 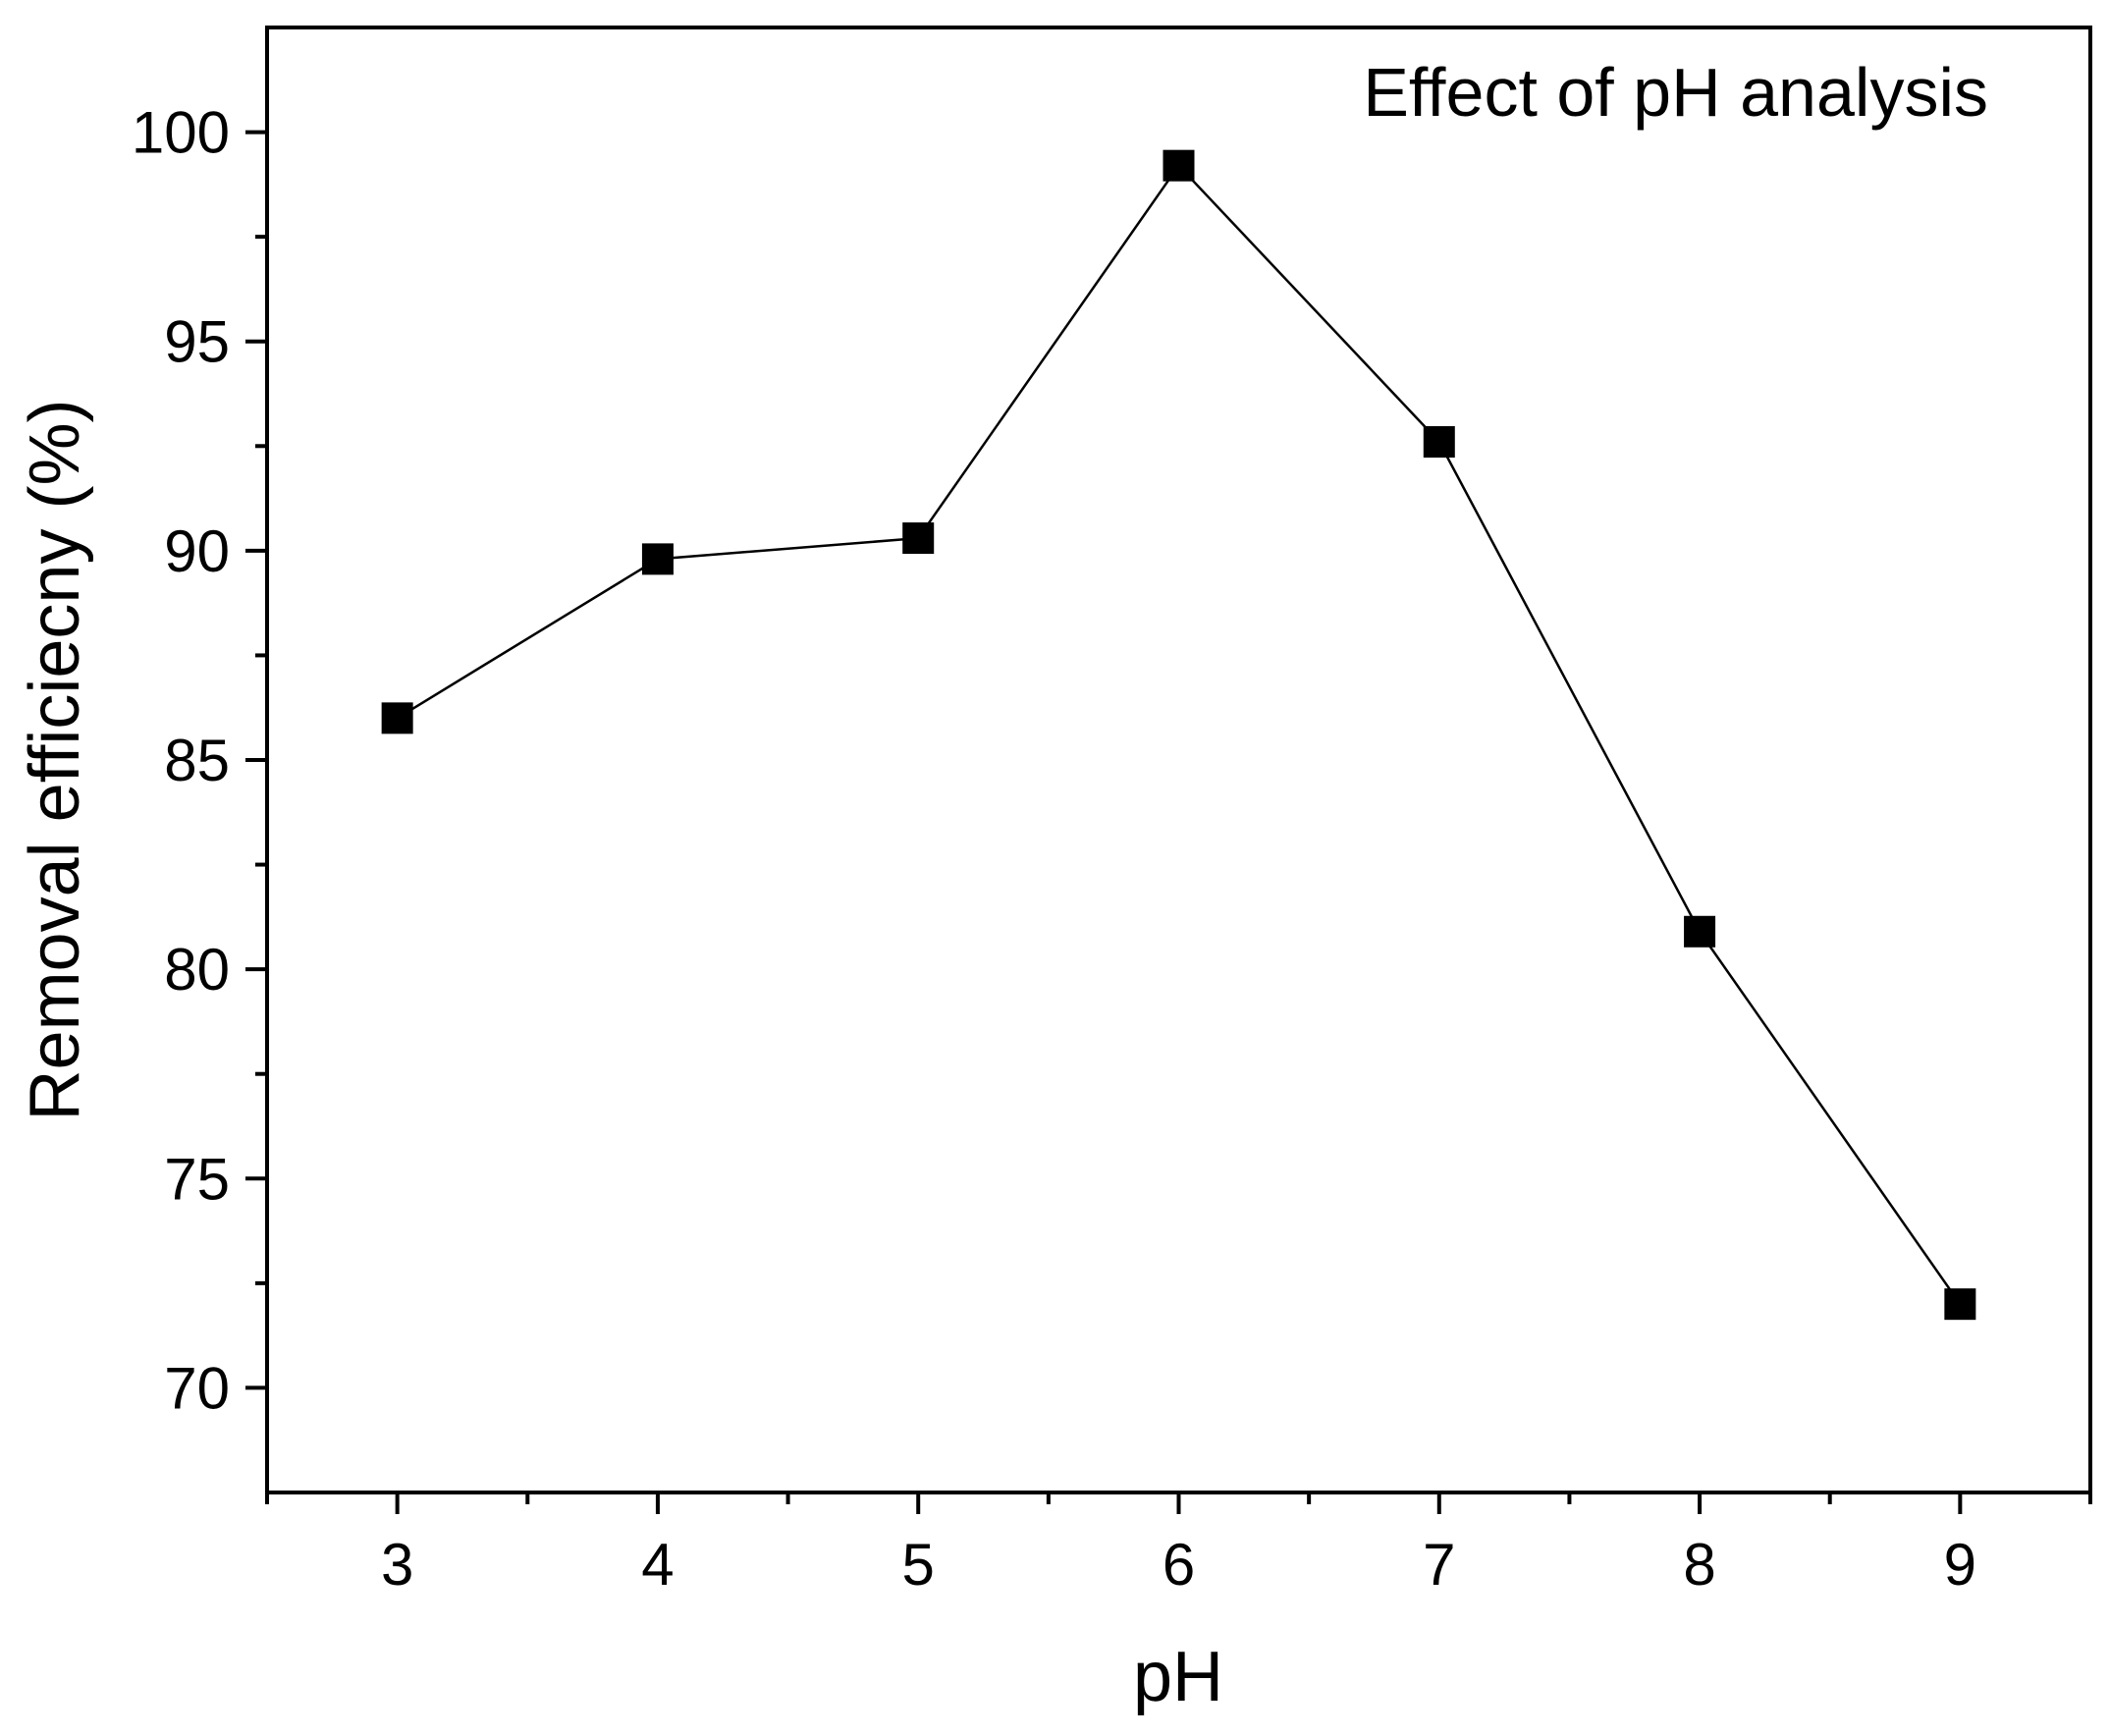 What do you see at coordinates (197, 342) in the screenshot?
I see `y-tick-label: 95` at bounding box center [197, 342].